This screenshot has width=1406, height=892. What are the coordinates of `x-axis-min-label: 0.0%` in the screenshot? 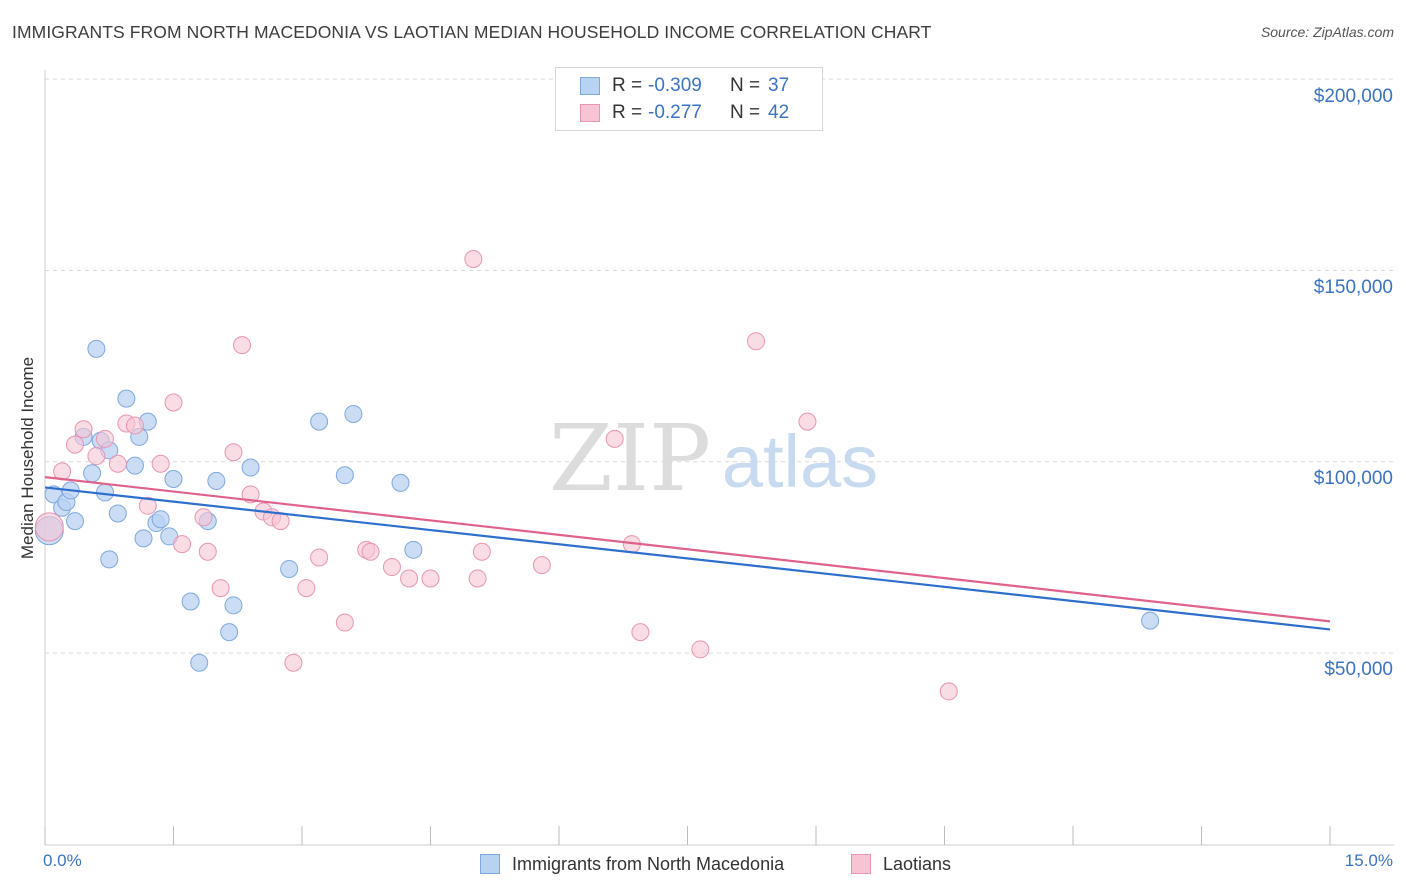 It's located at (62, 860).